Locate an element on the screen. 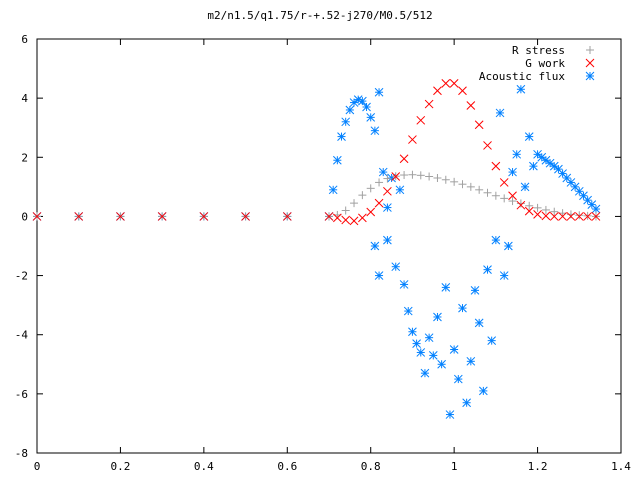 This screenshot has height=480, width=640. legend-label: R stress is located at coordinates (538, 50).